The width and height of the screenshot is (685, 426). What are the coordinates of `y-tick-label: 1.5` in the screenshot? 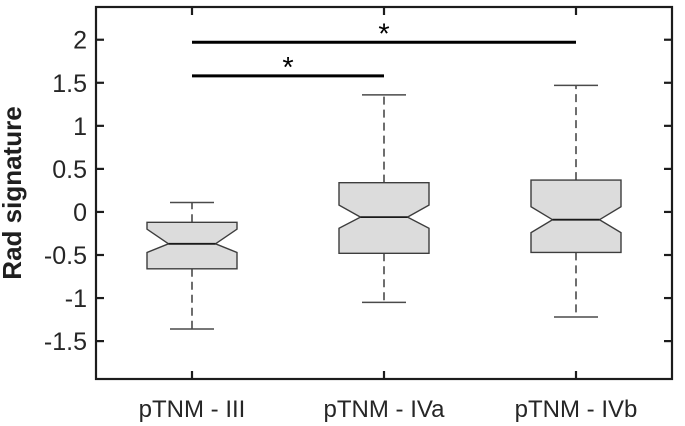 It's located at (69, 84).